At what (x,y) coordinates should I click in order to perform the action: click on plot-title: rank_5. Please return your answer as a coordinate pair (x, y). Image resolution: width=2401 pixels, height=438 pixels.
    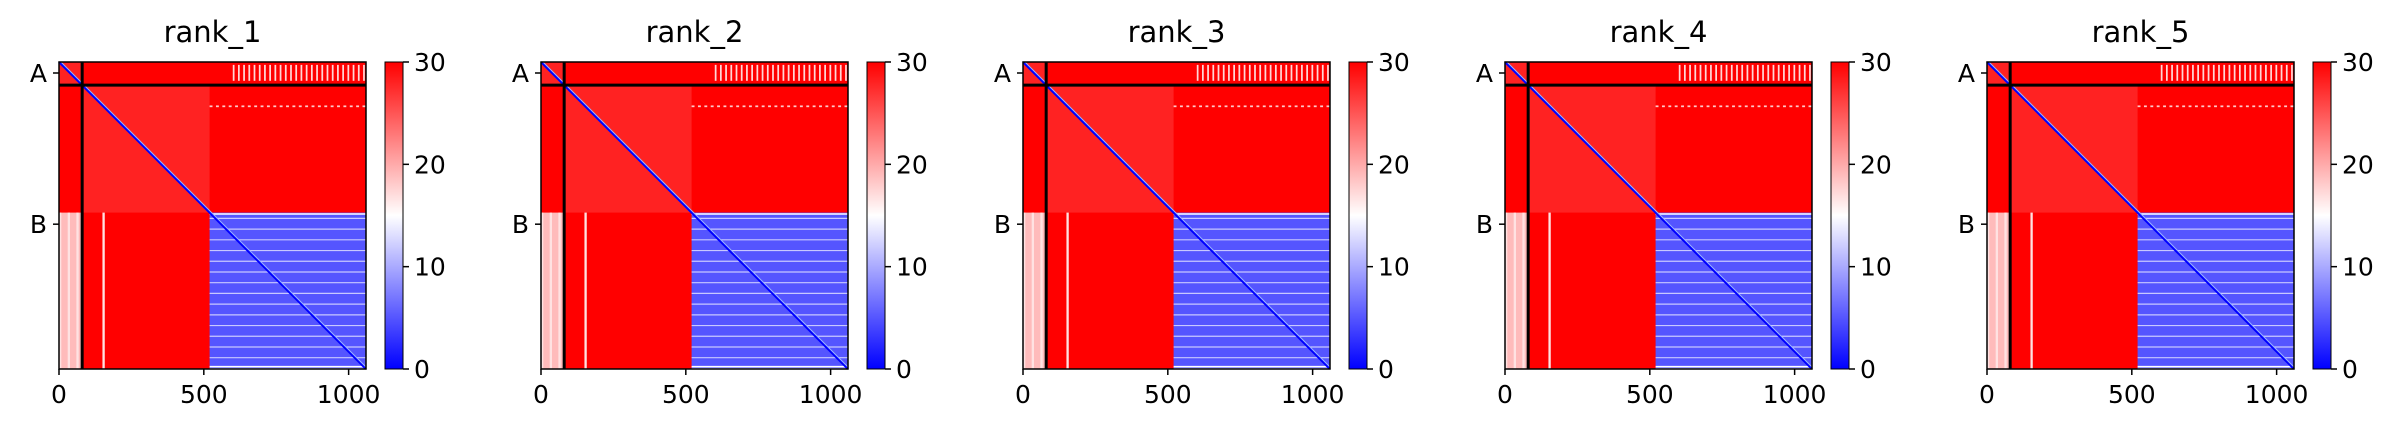
    Looking at the image, I should click on (2141, 32).